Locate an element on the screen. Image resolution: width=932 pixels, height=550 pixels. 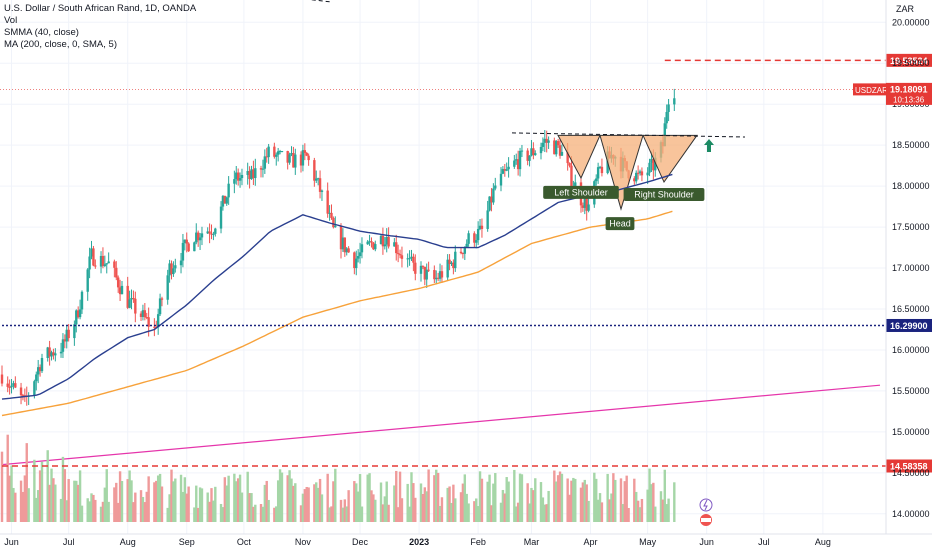
dividend-event-icon is located at coordinates (706, 505).